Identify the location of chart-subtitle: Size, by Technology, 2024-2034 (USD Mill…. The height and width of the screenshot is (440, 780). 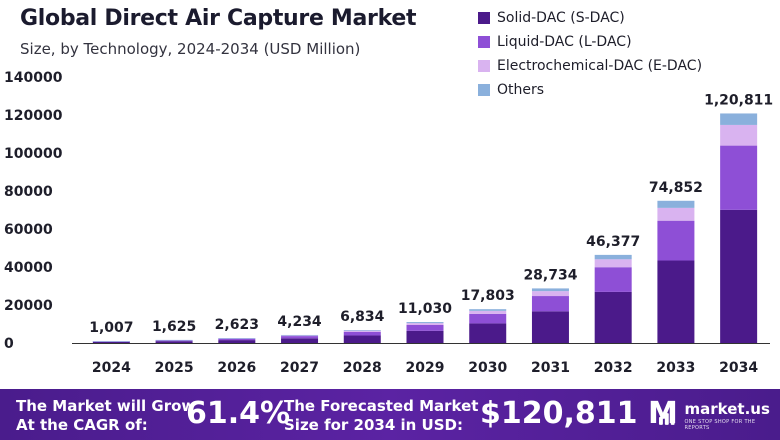
(190, 49).